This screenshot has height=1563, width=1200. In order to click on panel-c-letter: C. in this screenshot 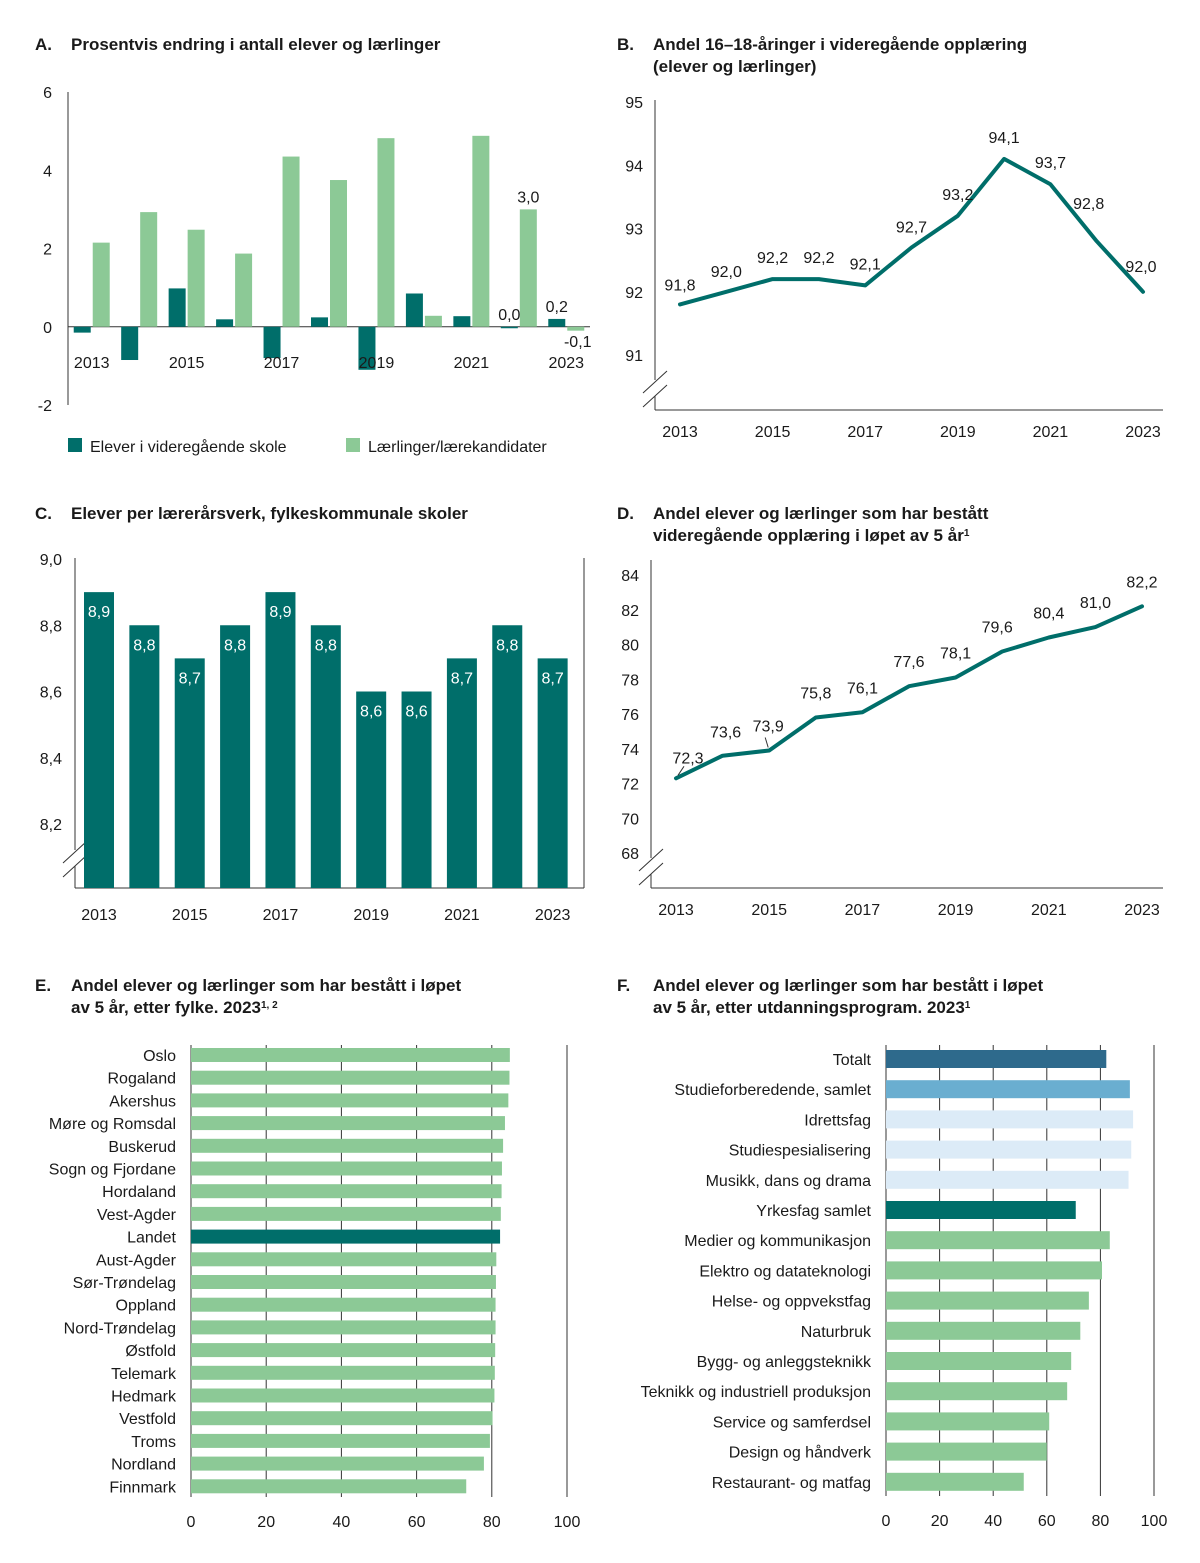, I will do `click(43, 513)`.